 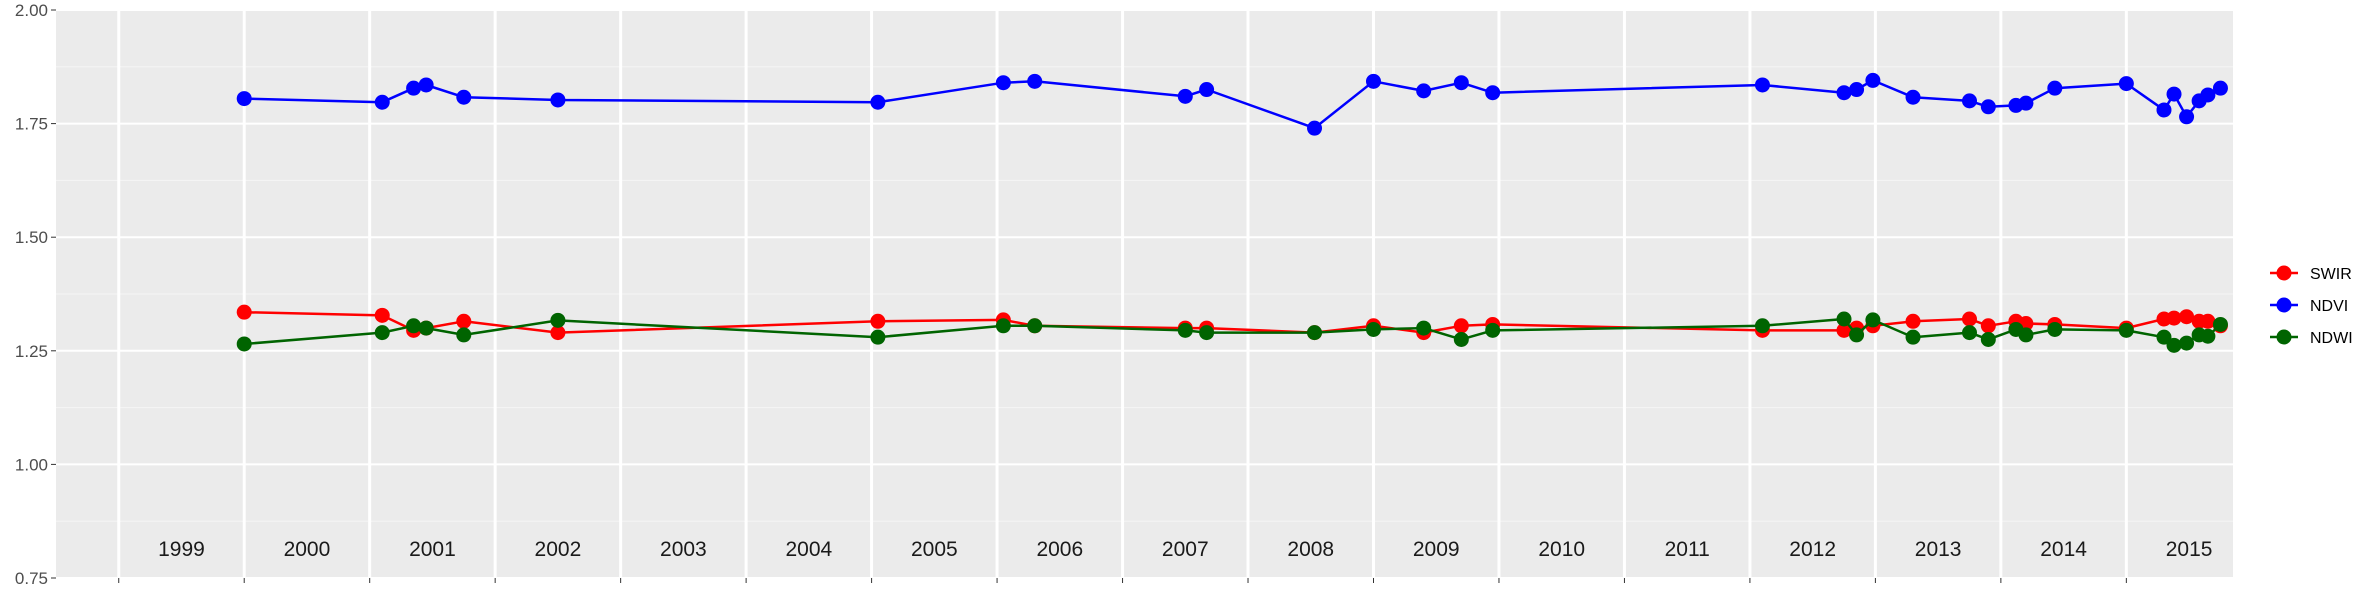 I want to click on year-label: 2013, so click(x=1938, y=549).